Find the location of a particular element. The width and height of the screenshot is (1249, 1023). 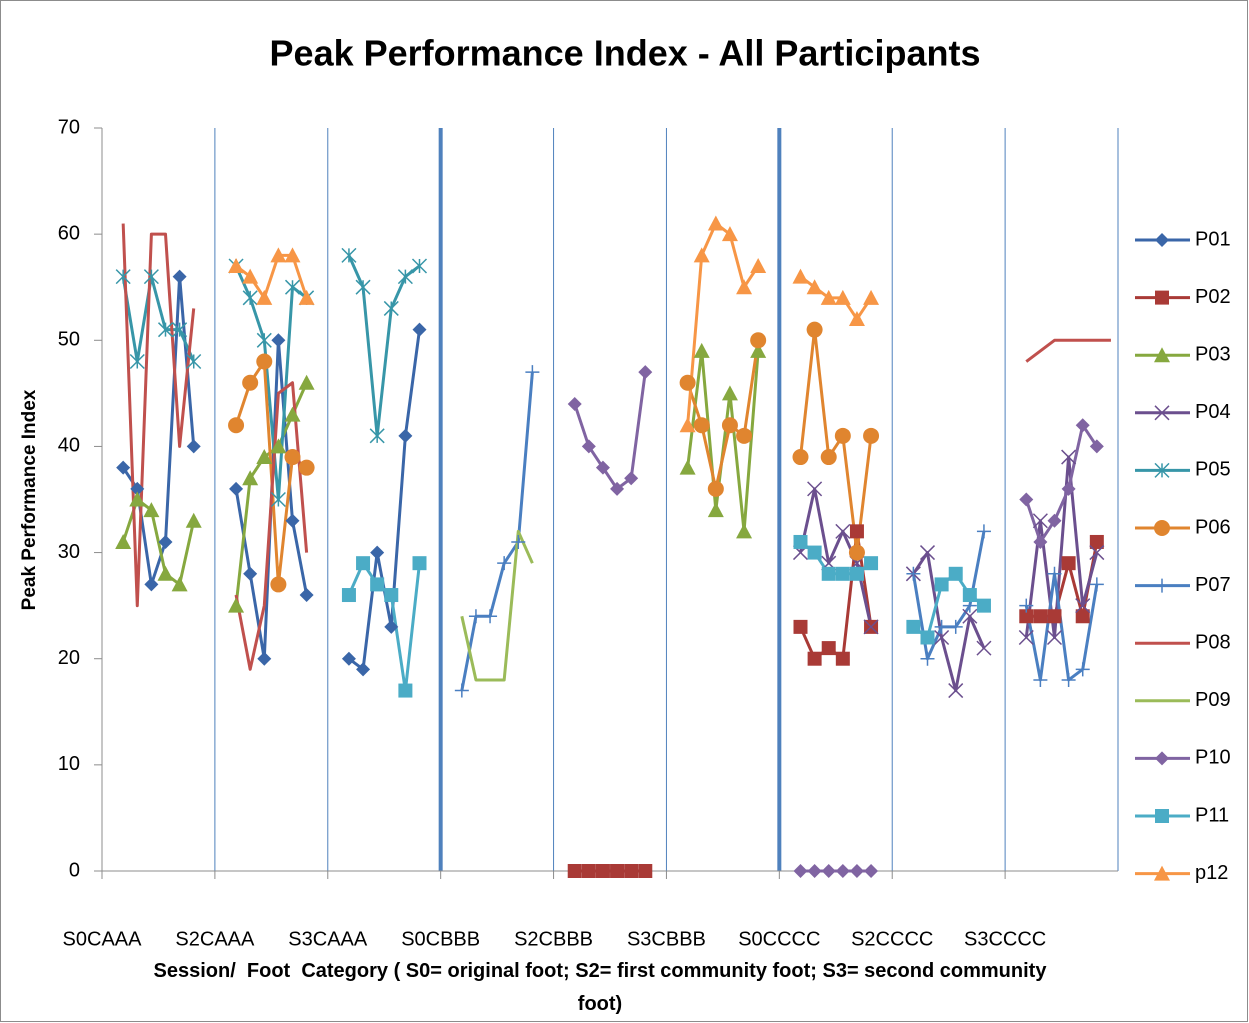

x-tick-label: S2CAAA is located at coordinates (215, 939).